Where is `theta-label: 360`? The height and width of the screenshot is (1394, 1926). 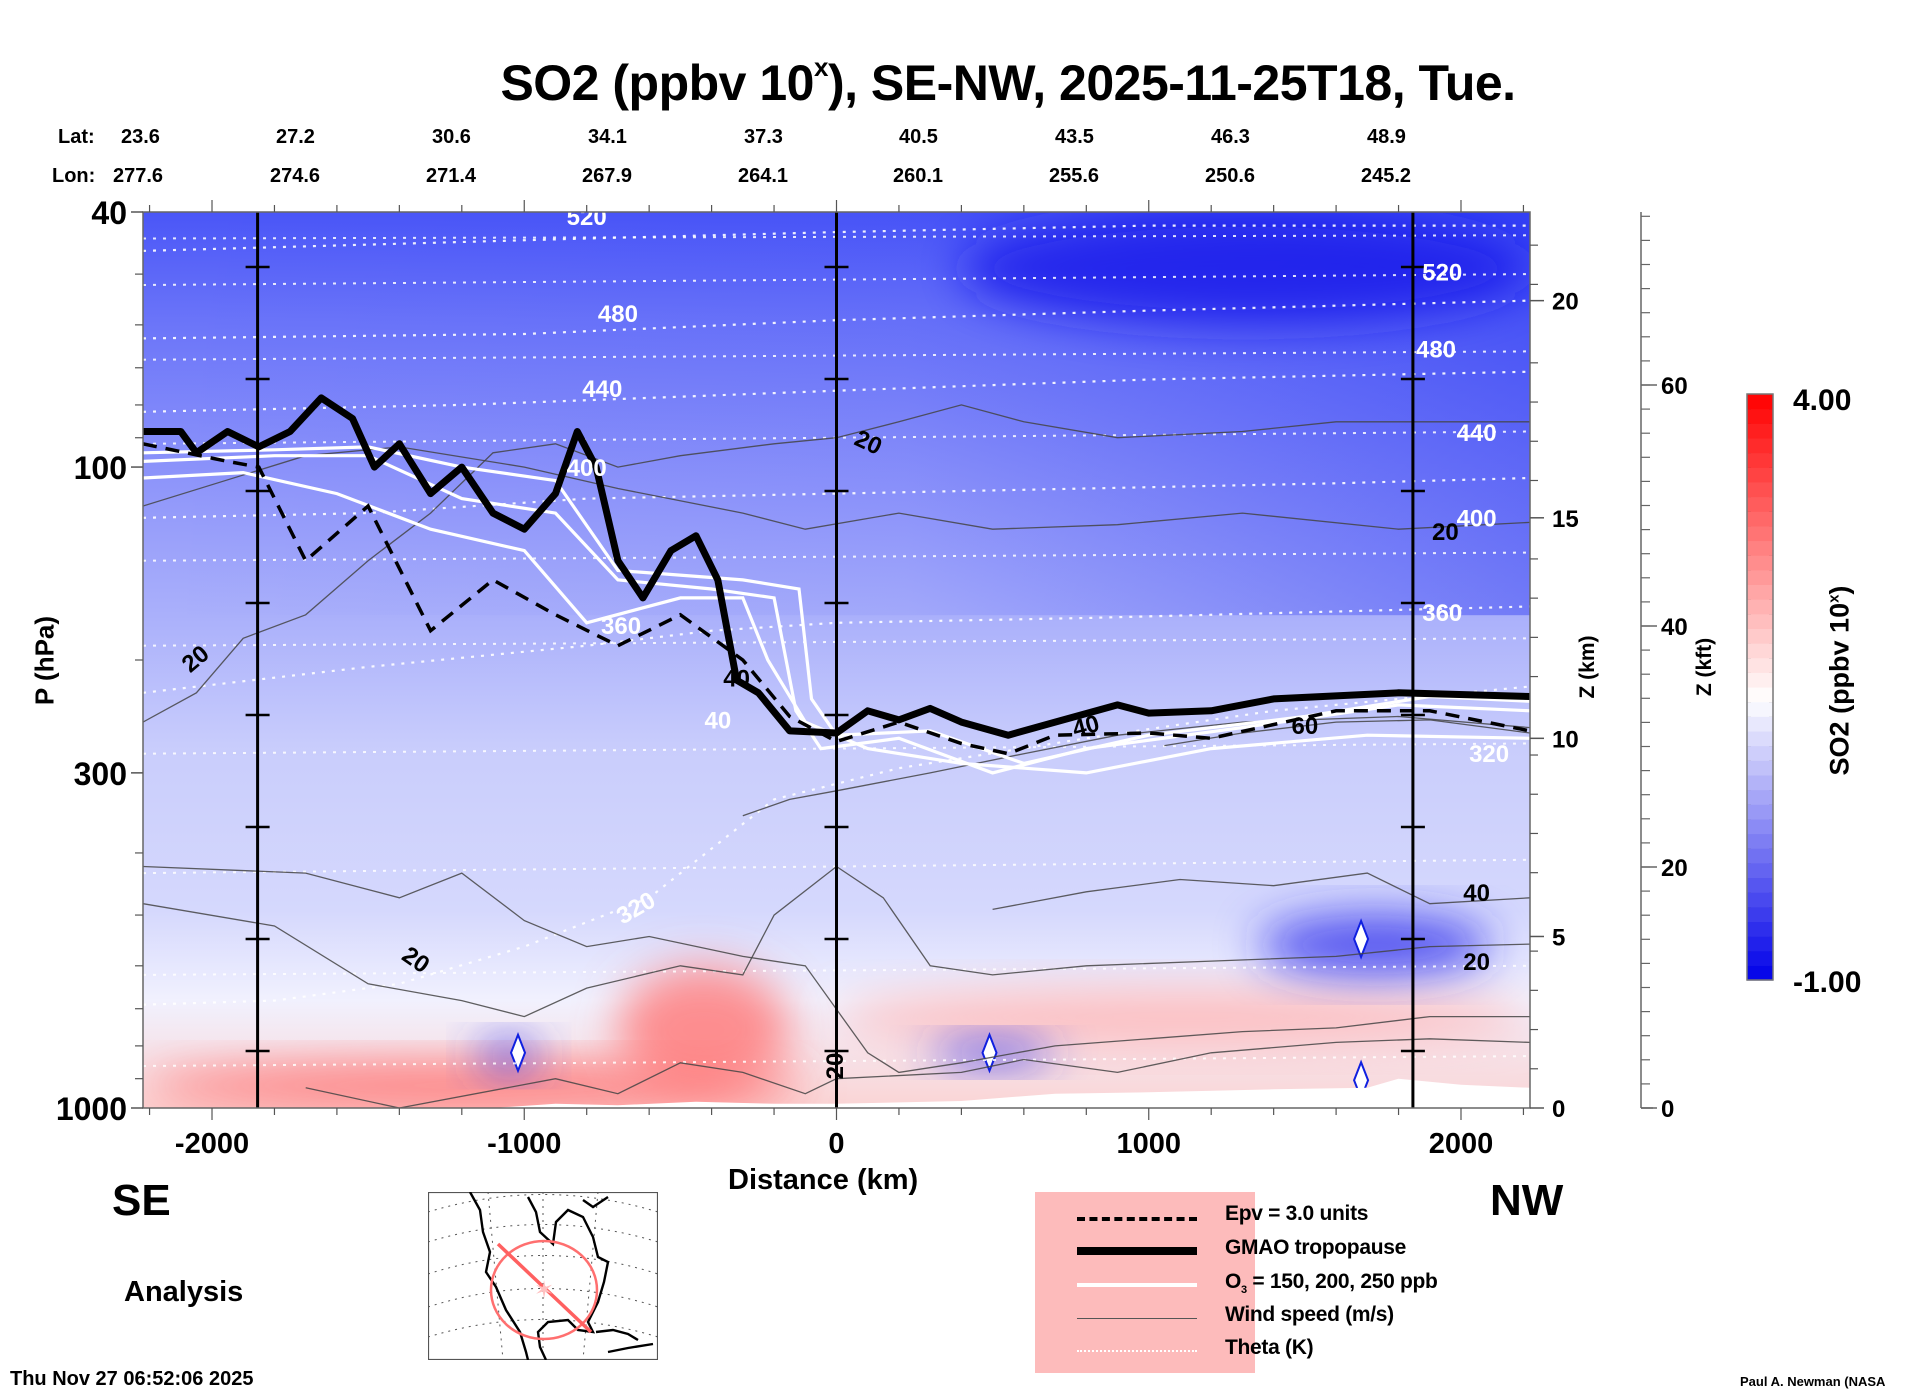 theta-label: 360 is located at coordinates (621, 626).